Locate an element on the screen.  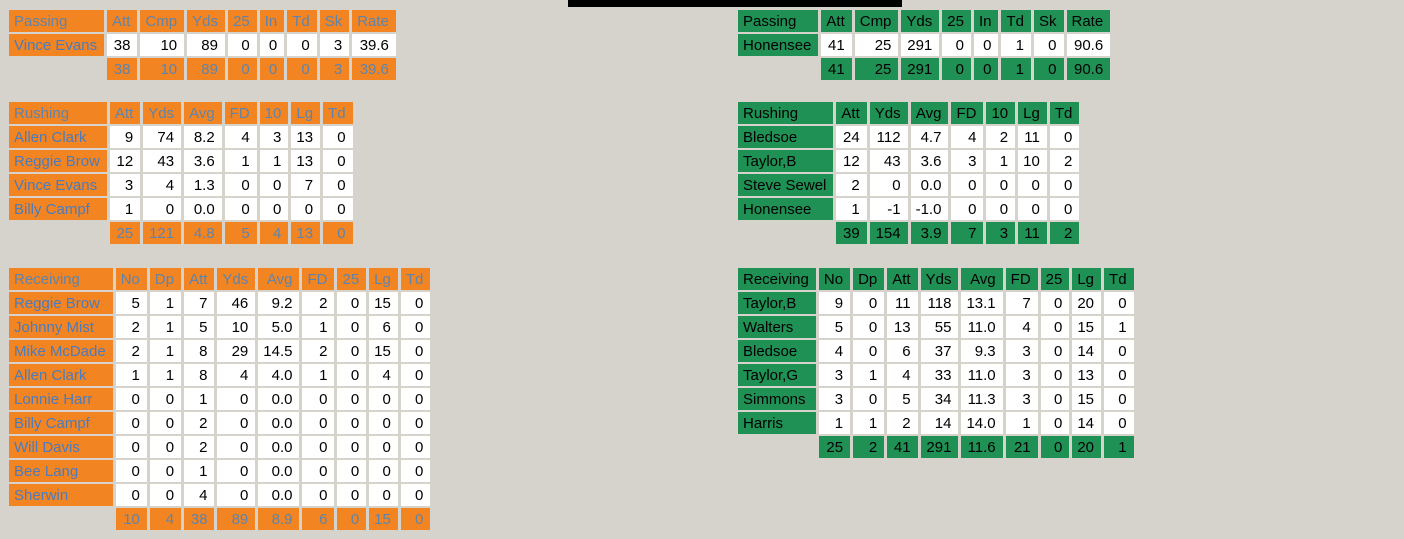
total-value: 1 is located at coordinates (1016, 69).